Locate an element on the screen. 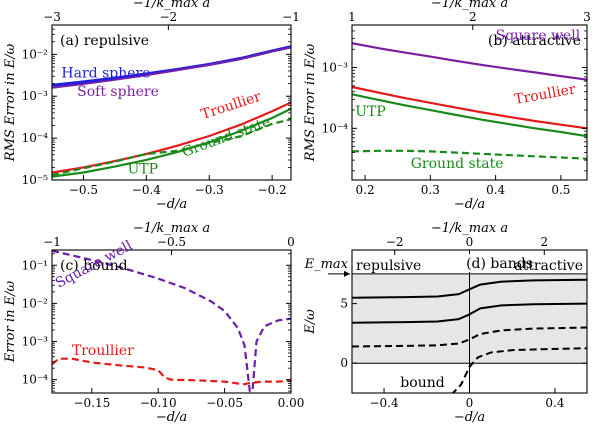 Image resolution: width=598 pixels, height=436 pixels. y-tick-label: 10⁻⁵ is located at coordinates (35, 180).